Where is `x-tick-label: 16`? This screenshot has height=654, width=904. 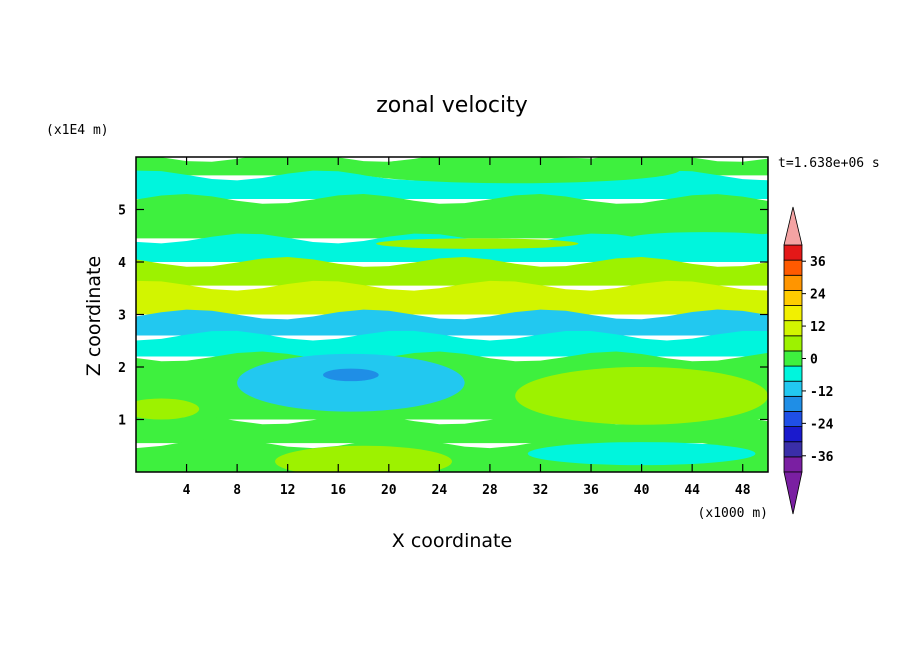 x-tick-label: 16 is located at coordinates (338, 490).